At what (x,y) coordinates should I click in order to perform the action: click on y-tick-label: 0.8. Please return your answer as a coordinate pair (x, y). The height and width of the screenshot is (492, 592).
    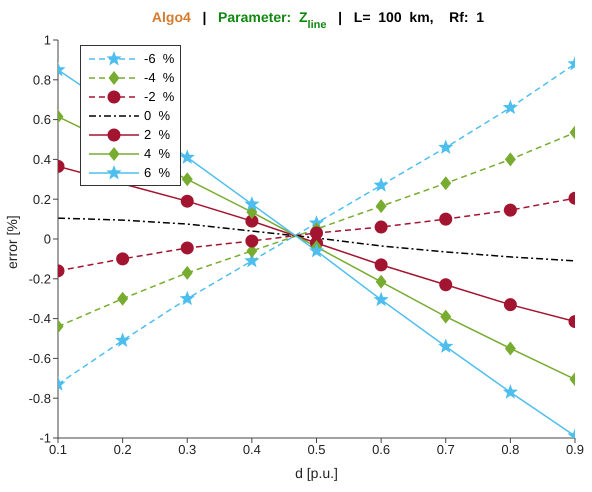
    Looking at the image, I should click on (41, 80).